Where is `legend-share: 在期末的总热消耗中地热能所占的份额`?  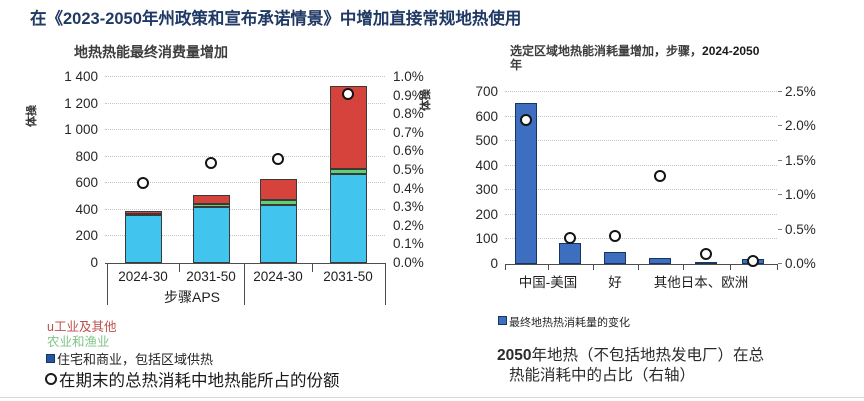
legend-share: 在期末的总热消耗中地热能所占的份额 is located at coordinates (192, 379).